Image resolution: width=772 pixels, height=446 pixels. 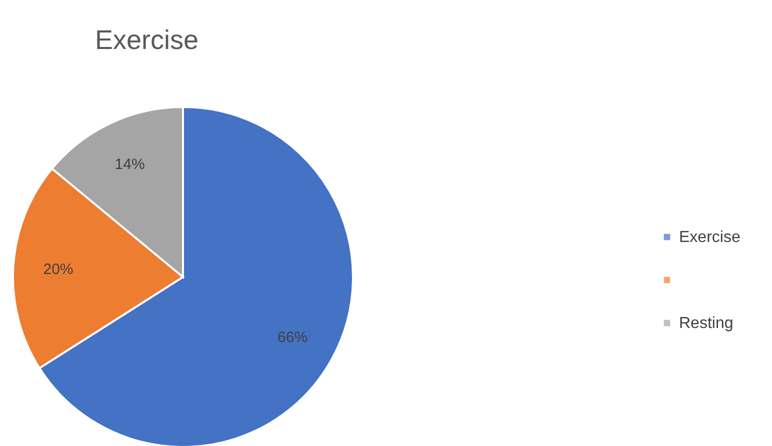 I want to click on data-label: 20%, so click(x=58, y=269).